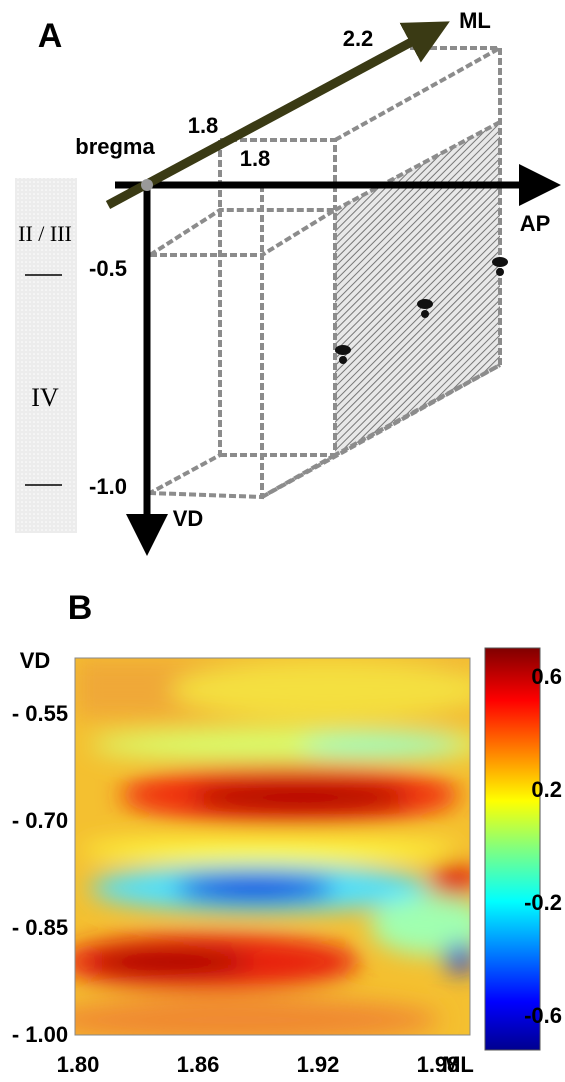 This screenshot has height=1082, width=565. Describe the element at coordinates (277, 115) in the screenshot. I see `ml-axis` at that location.